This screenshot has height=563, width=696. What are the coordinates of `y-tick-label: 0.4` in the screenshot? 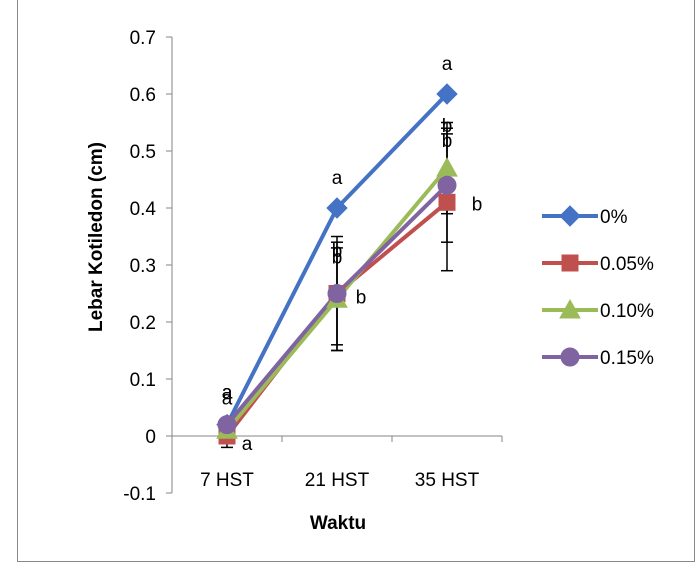 It's located at (143, 209).